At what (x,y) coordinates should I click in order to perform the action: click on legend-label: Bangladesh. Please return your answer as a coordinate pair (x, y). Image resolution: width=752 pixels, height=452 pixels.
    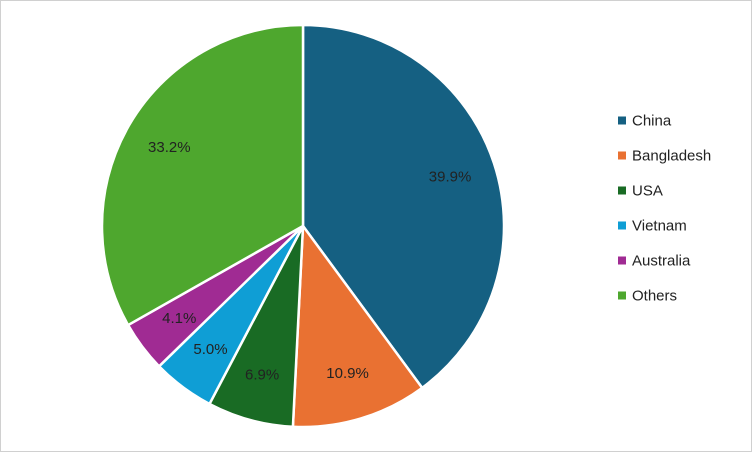
    Looking at the image, I should click on (671, 155).